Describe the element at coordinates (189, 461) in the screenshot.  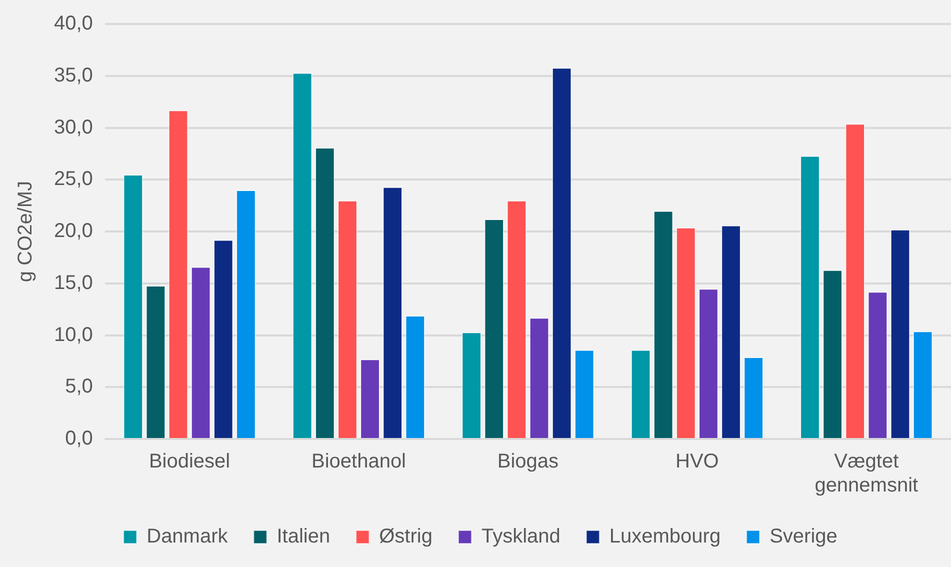
I see `x-tick-label: Biodiesel` at that location.